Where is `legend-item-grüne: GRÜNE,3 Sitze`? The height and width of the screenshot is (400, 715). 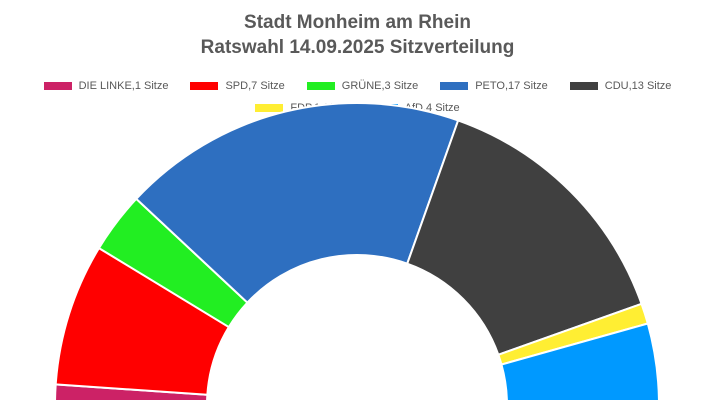 legend-item-grüne: GRÜNE,3 Sitze is located at coordinates (362, 86).